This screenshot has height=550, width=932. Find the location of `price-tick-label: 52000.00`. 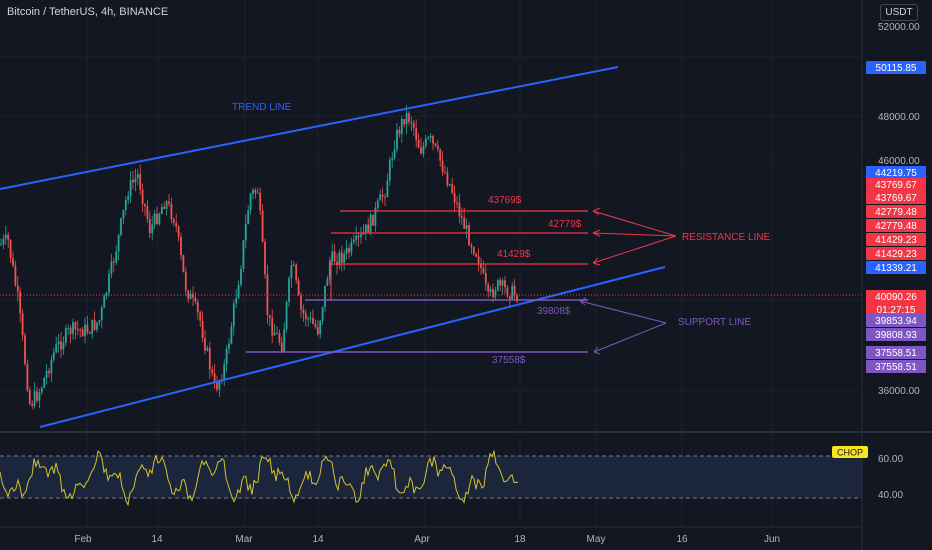

price-tick-label: 52000.00 is located at coordinates (899, 27).